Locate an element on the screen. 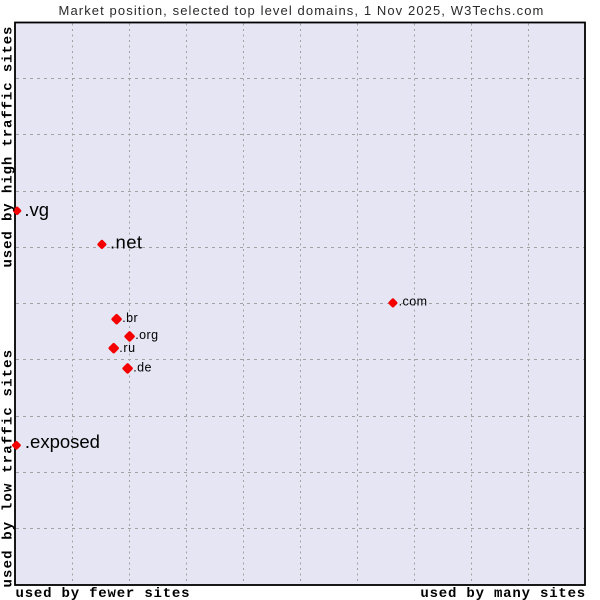 The height and width of the screenshot is (600, 600). svg-text: .org is located at coordinates (146, 335).